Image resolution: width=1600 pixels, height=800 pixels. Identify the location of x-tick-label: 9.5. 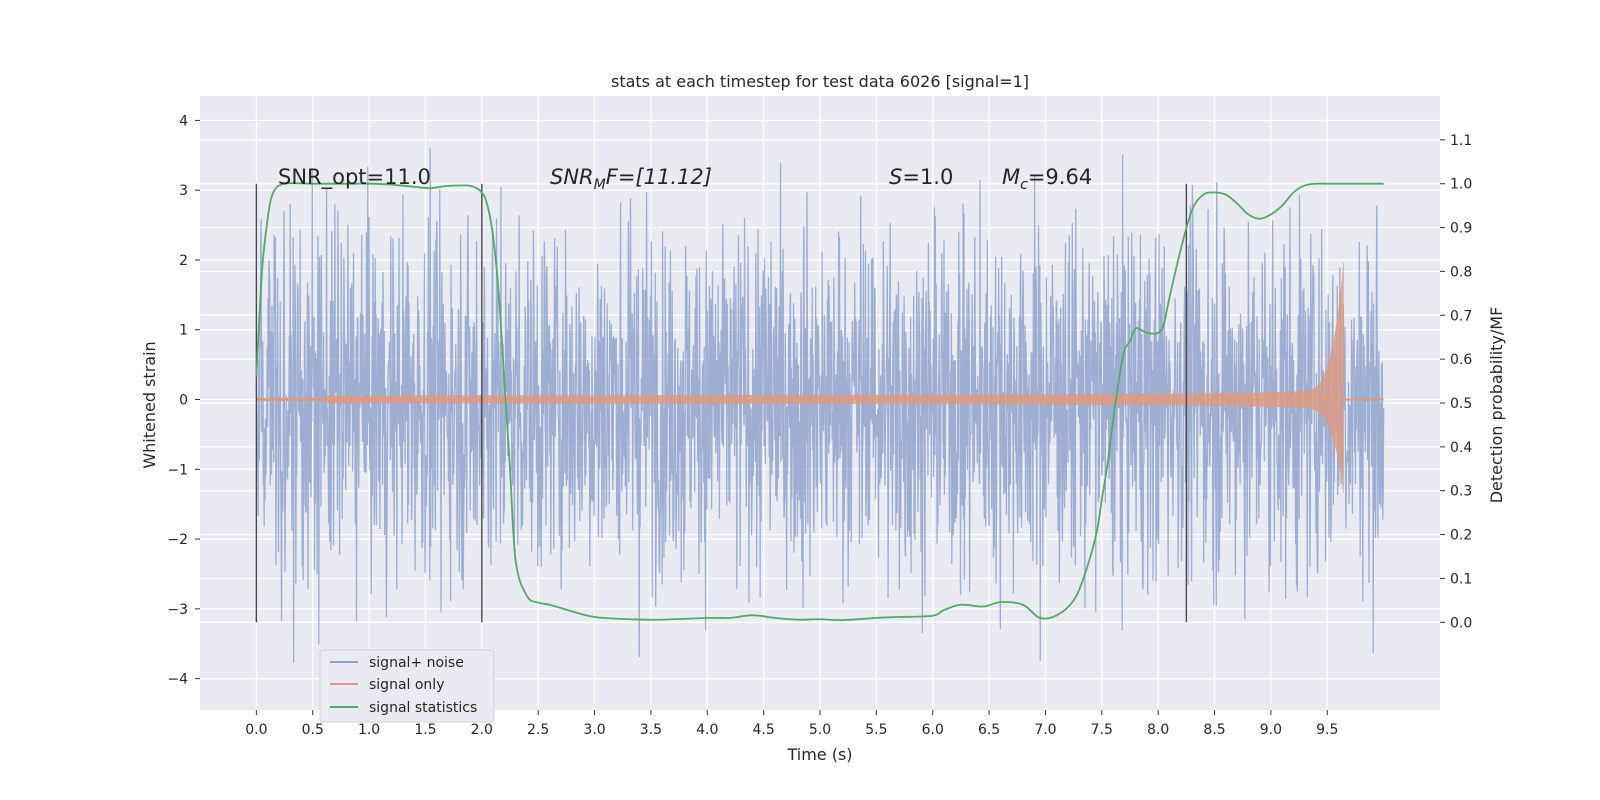
(1327, 730).